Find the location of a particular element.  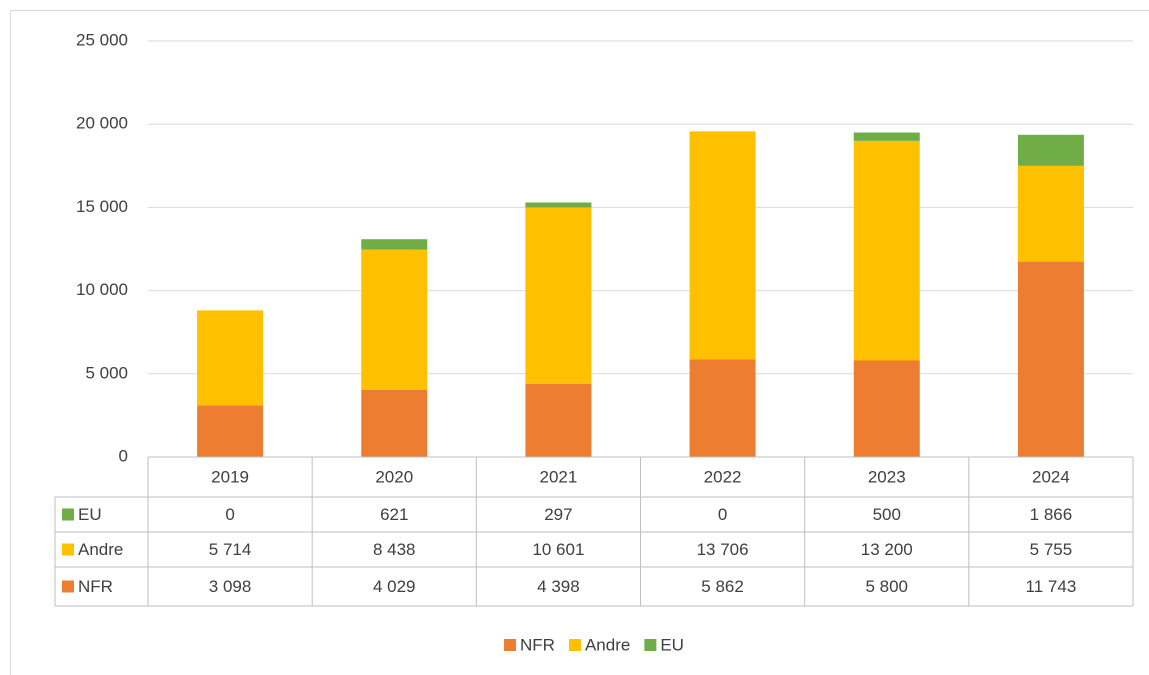

x-tick-label: 2021 is located at coordinates (559, 476).